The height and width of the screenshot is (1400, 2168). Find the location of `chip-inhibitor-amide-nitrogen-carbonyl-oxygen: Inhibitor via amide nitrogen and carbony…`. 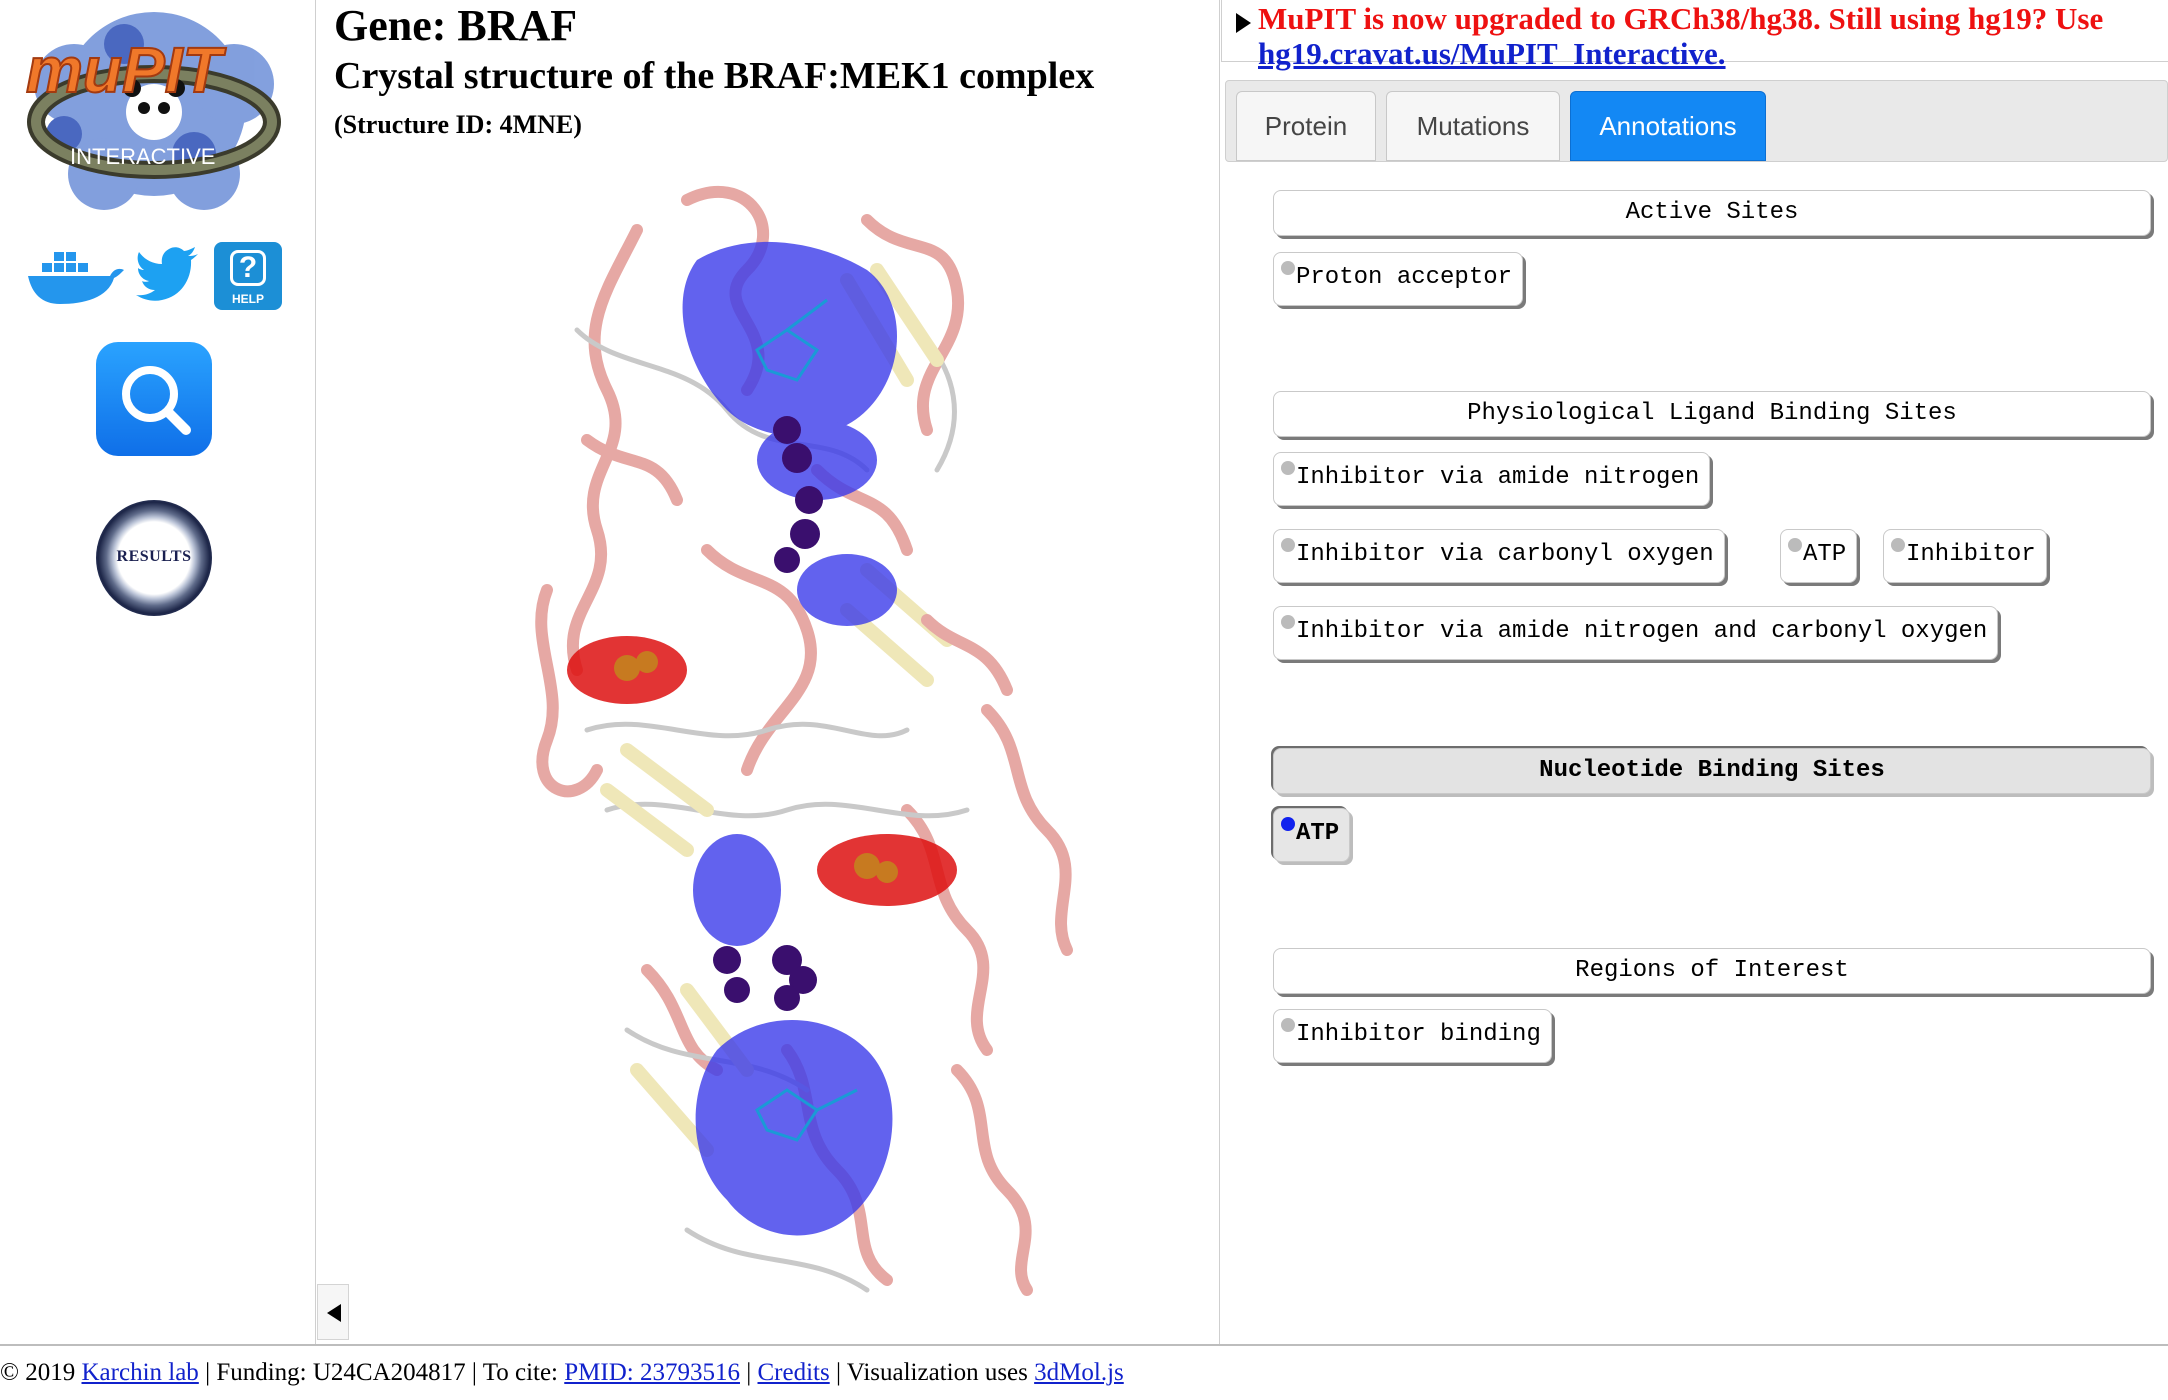

chip-inhibitor-amide-nitrogen-carbonyl-oxygen: Inhibitor via amide nitrogen and carbony… is located at coordinates (1636, 633).